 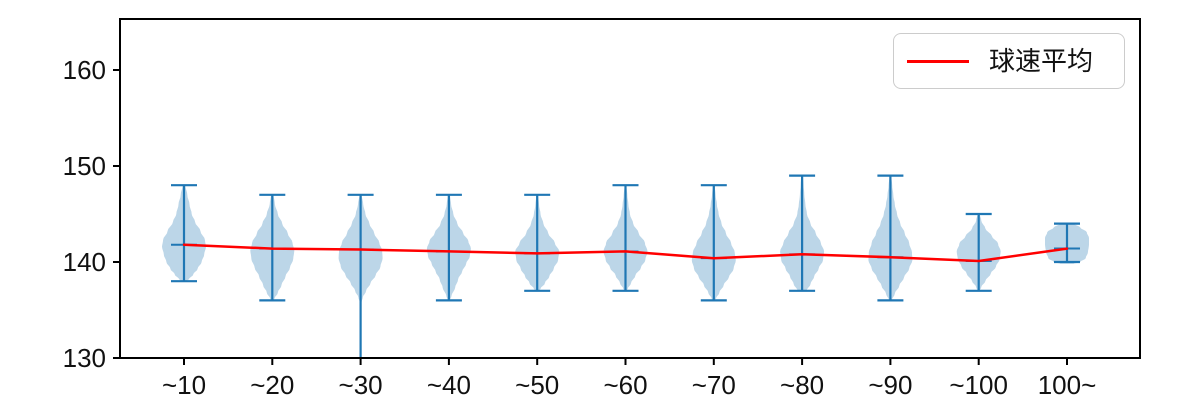 What do you see at coordinates (978, 385) in the screenshot?
I see `x-tick-label: ~100` at bounding box center [978, 385].